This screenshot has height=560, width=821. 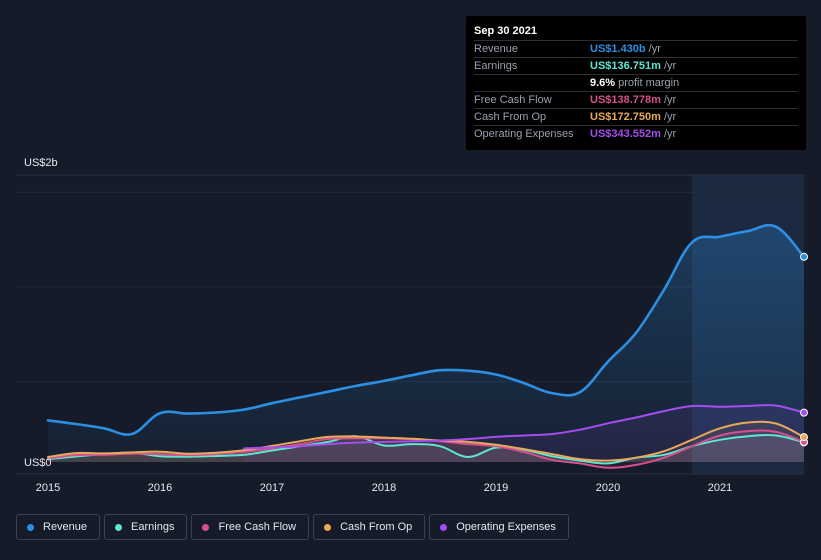 What do you see at coordinates (376, 527) in the screenshot?
I see `legend-label: Cash From Op` at bounding box center [376, 527].